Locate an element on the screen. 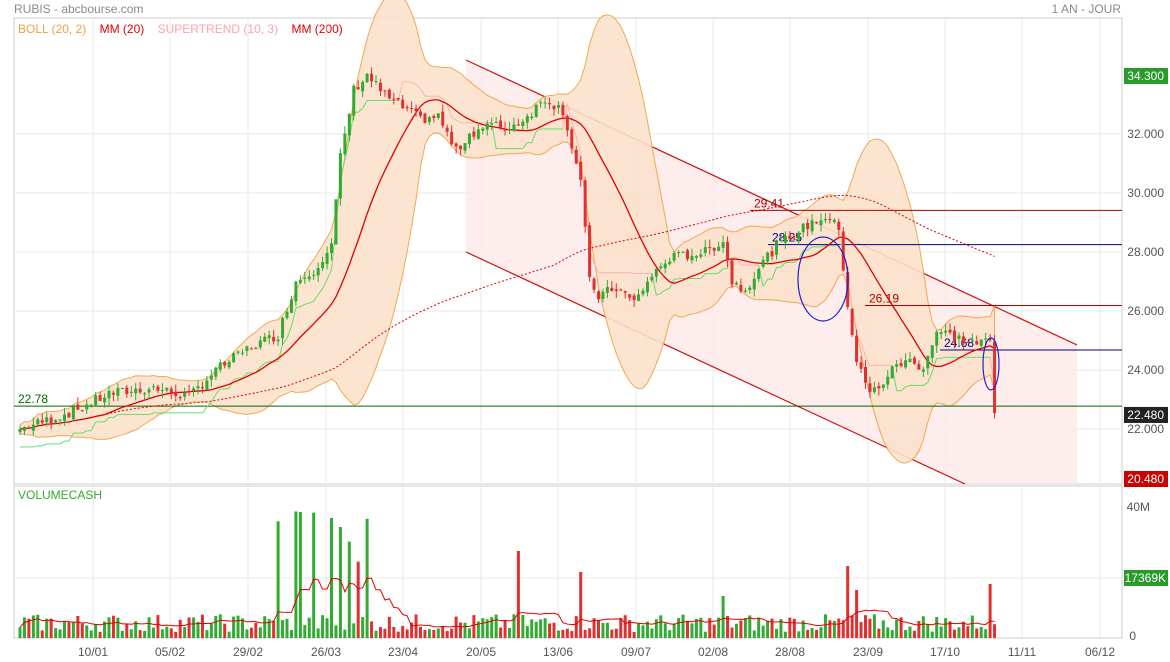 The width and height of the screenshot is (1170, 662). legend-boll: BOLL (20, 2) is located at coordinates (52, 29).